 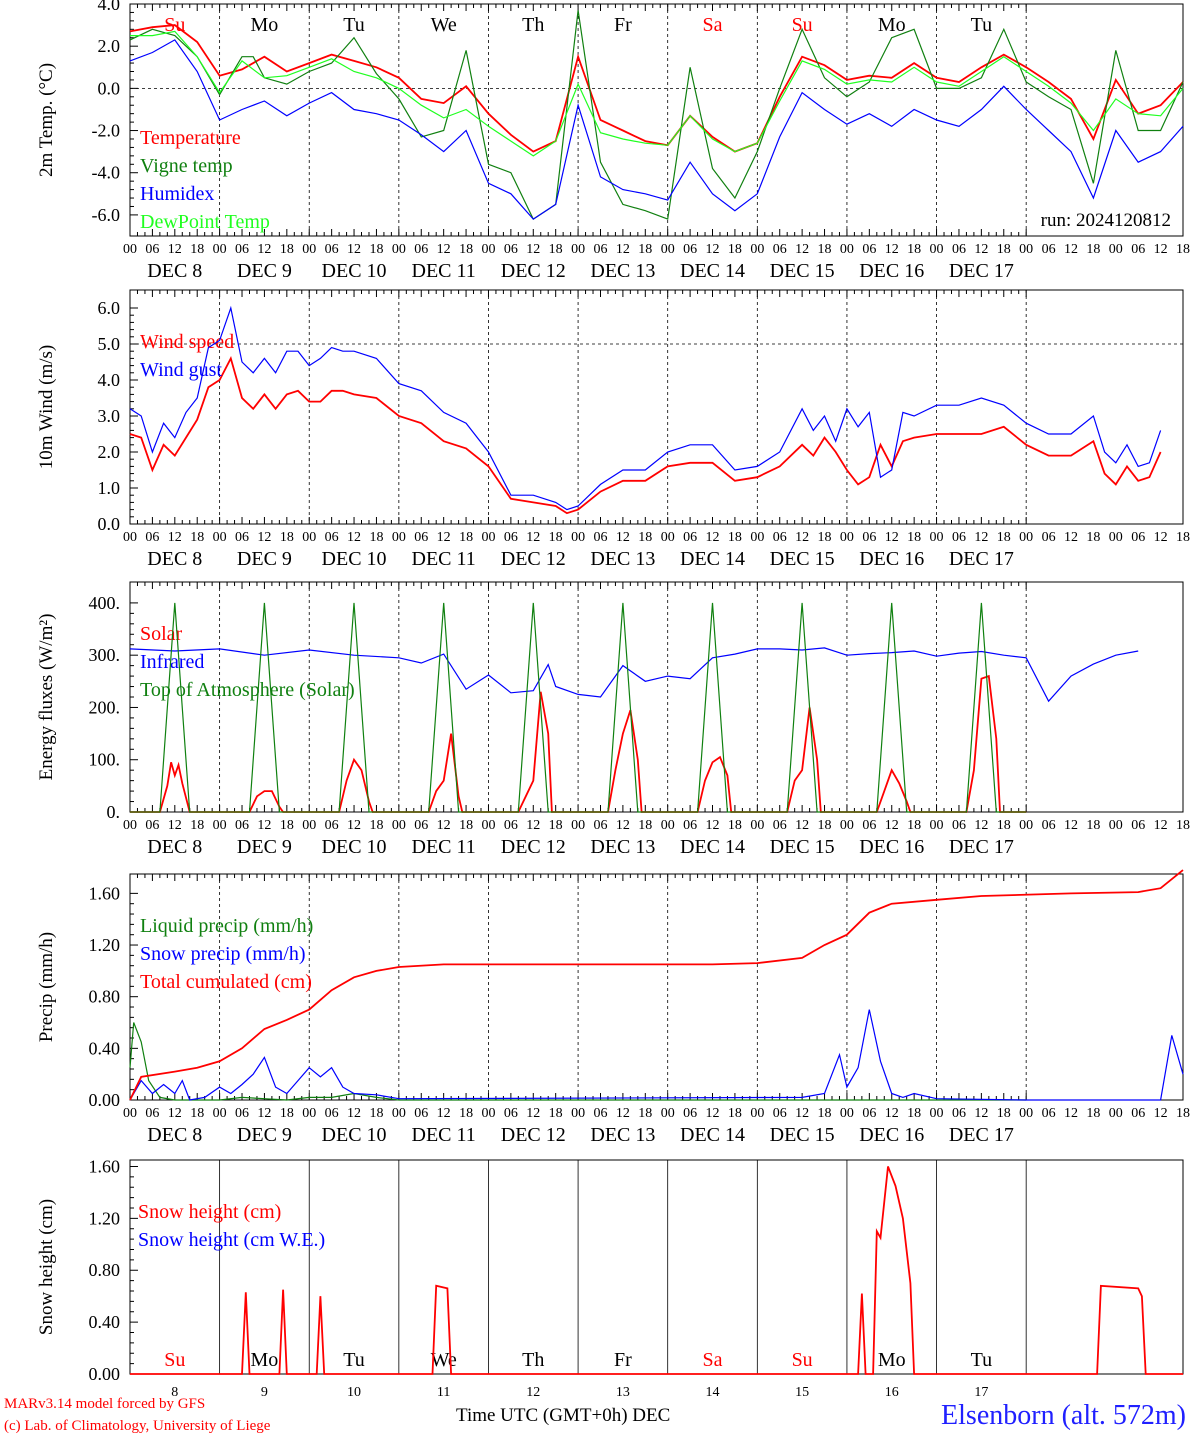 I want to click on weekday-label: Su, so click(x=174, y=1360).